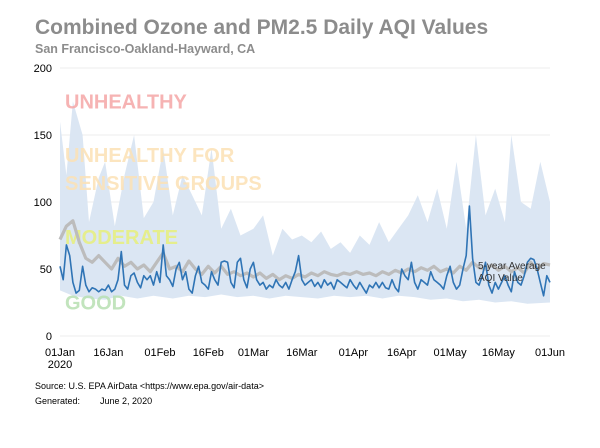  I want to click on series-label-line-0: 5-year Average, so click(512, 266).